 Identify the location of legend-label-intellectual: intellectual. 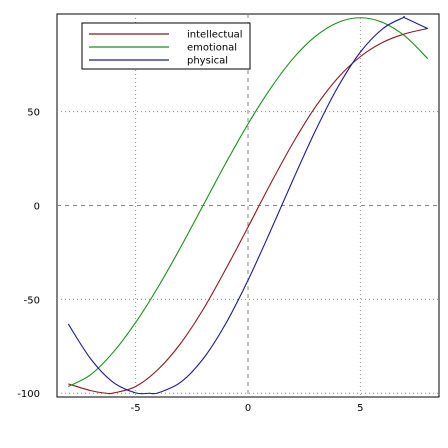
(215, 35).